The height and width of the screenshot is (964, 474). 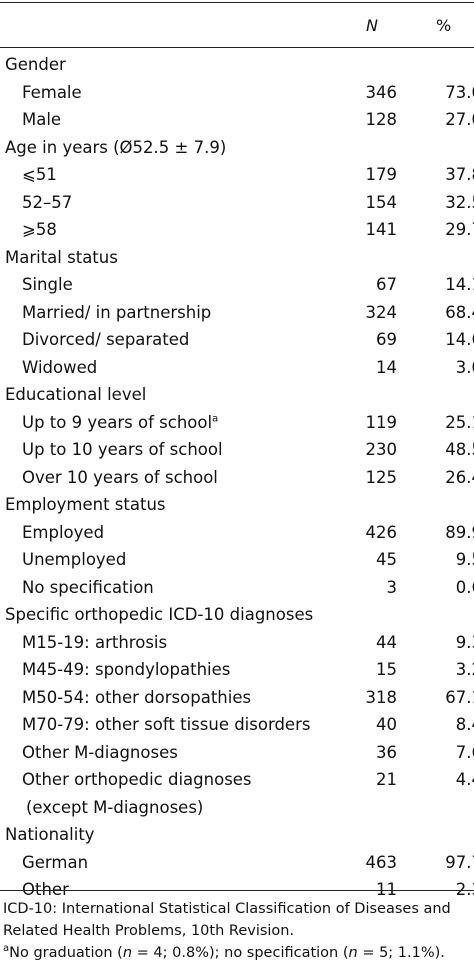 I want to click on n-value: 45, so click(x=386, y=559).